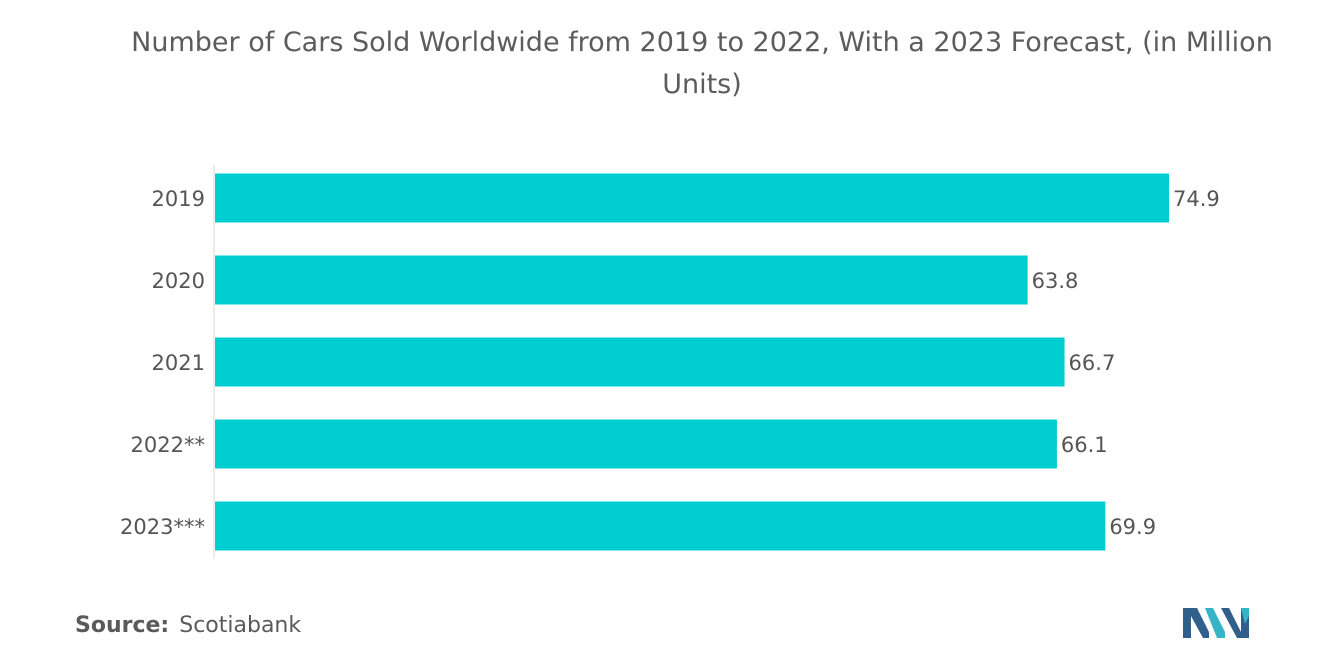  I want to click on data-label: 66.7, so click(1092, 363).